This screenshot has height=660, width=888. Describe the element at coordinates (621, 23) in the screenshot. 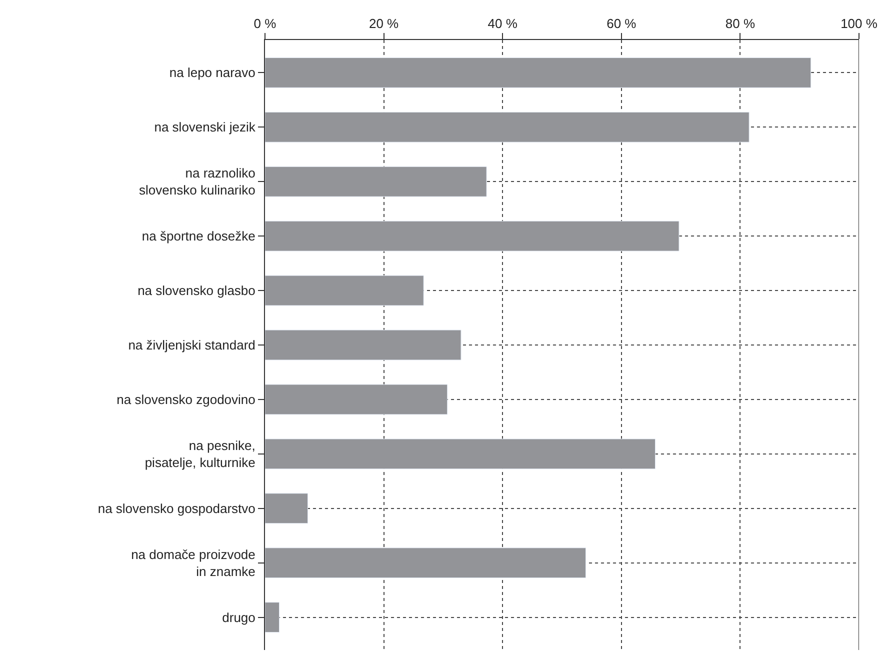

I see `x-tick-label: 60 %` at that location.